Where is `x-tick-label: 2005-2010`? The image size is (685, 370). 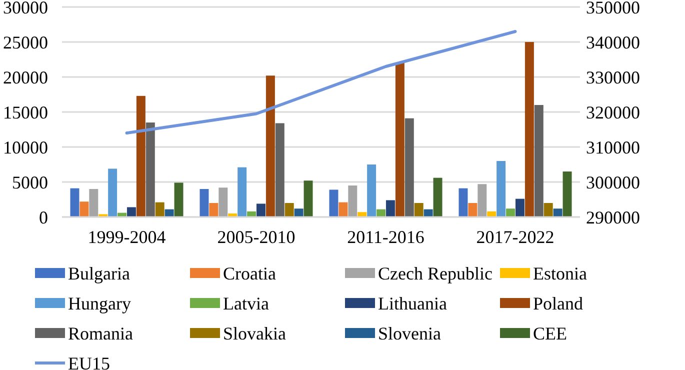
x-tick-label: 2005-2010 is located at coordinates (256, 237).